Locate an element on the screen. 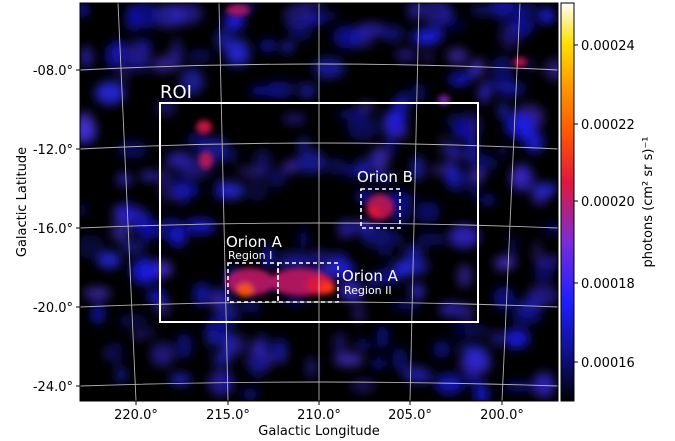 The image size is (675, 441). colorbar-tick-label: 0.00020 is located at coordinates (608, 202).